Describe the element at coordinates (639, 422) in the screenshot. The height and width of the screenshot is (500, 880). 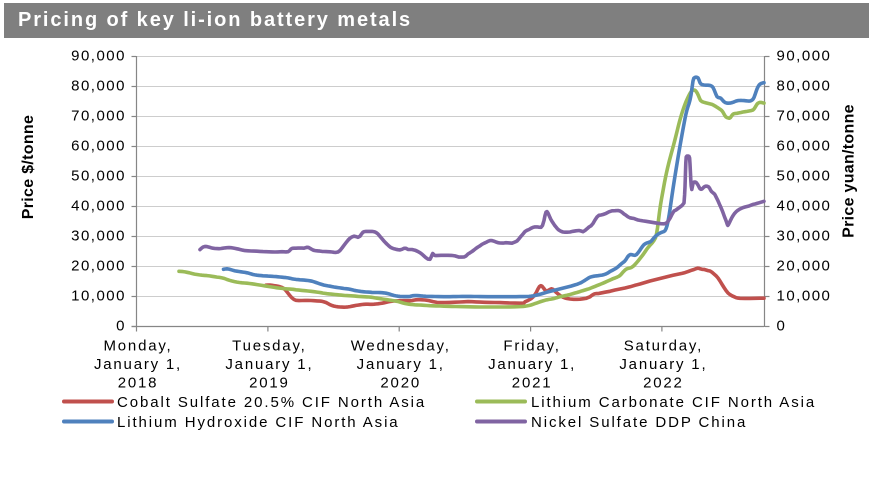
I see `svg-text: Nickel Sulfate DDP China` at that location.